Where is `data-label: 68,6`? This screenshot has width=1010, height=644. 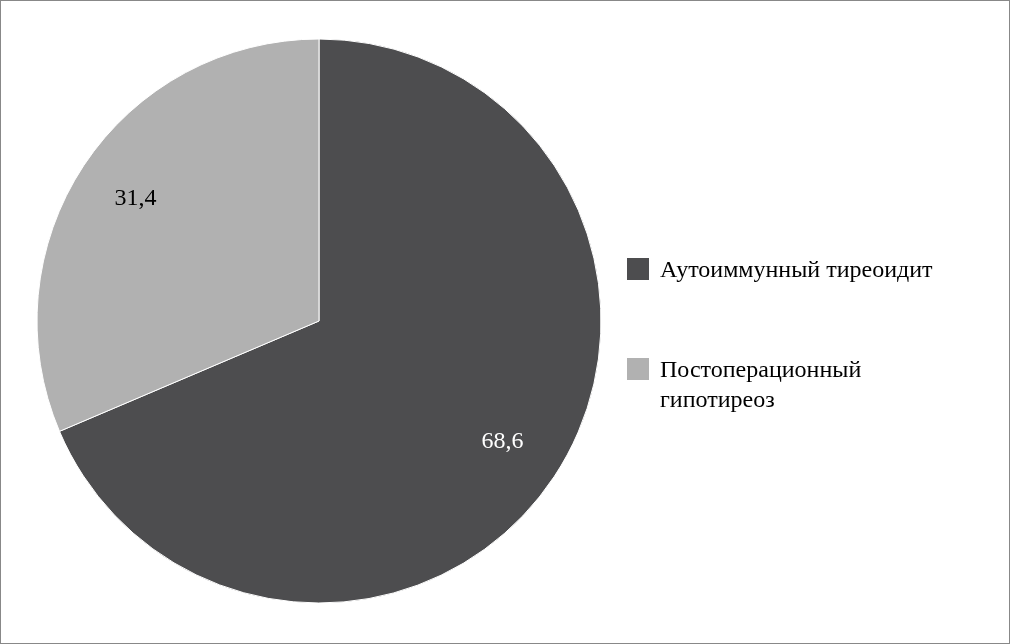 data-label: 68,6 is located at coordinates (502, 439).